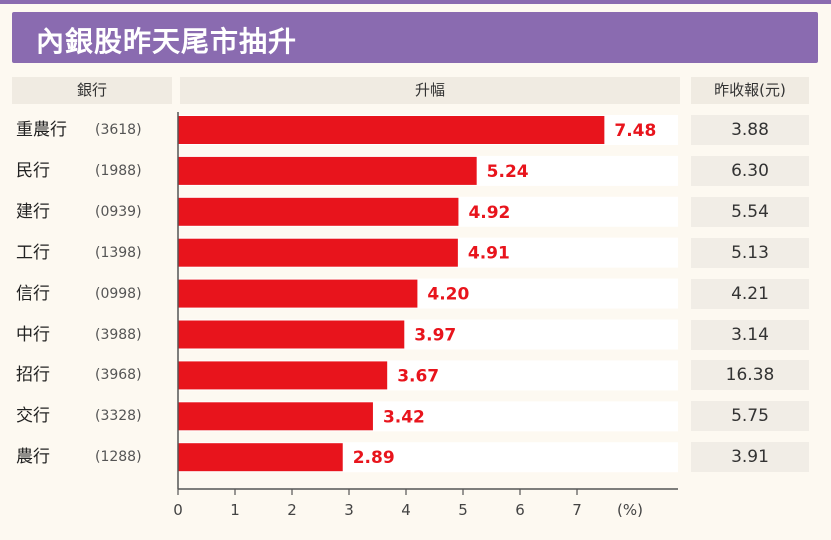 This screenshot has height=540, width=831. What do you see at coordinates (118, 130) in the screenshot?
I see `stock-code: (3618)` at bounding box center [118, 130].